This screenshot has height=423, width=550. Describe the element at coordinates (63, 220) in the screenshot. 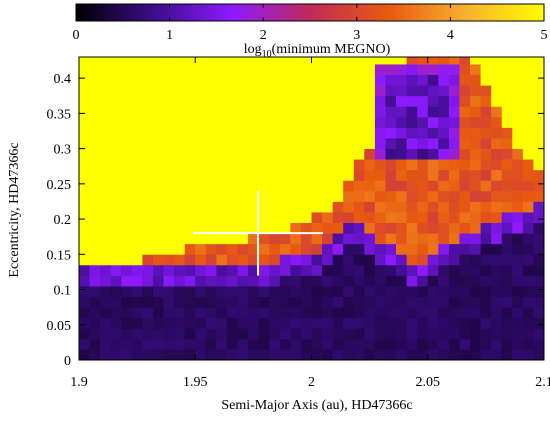

I see `y-tick-label: 0.2` at that location.